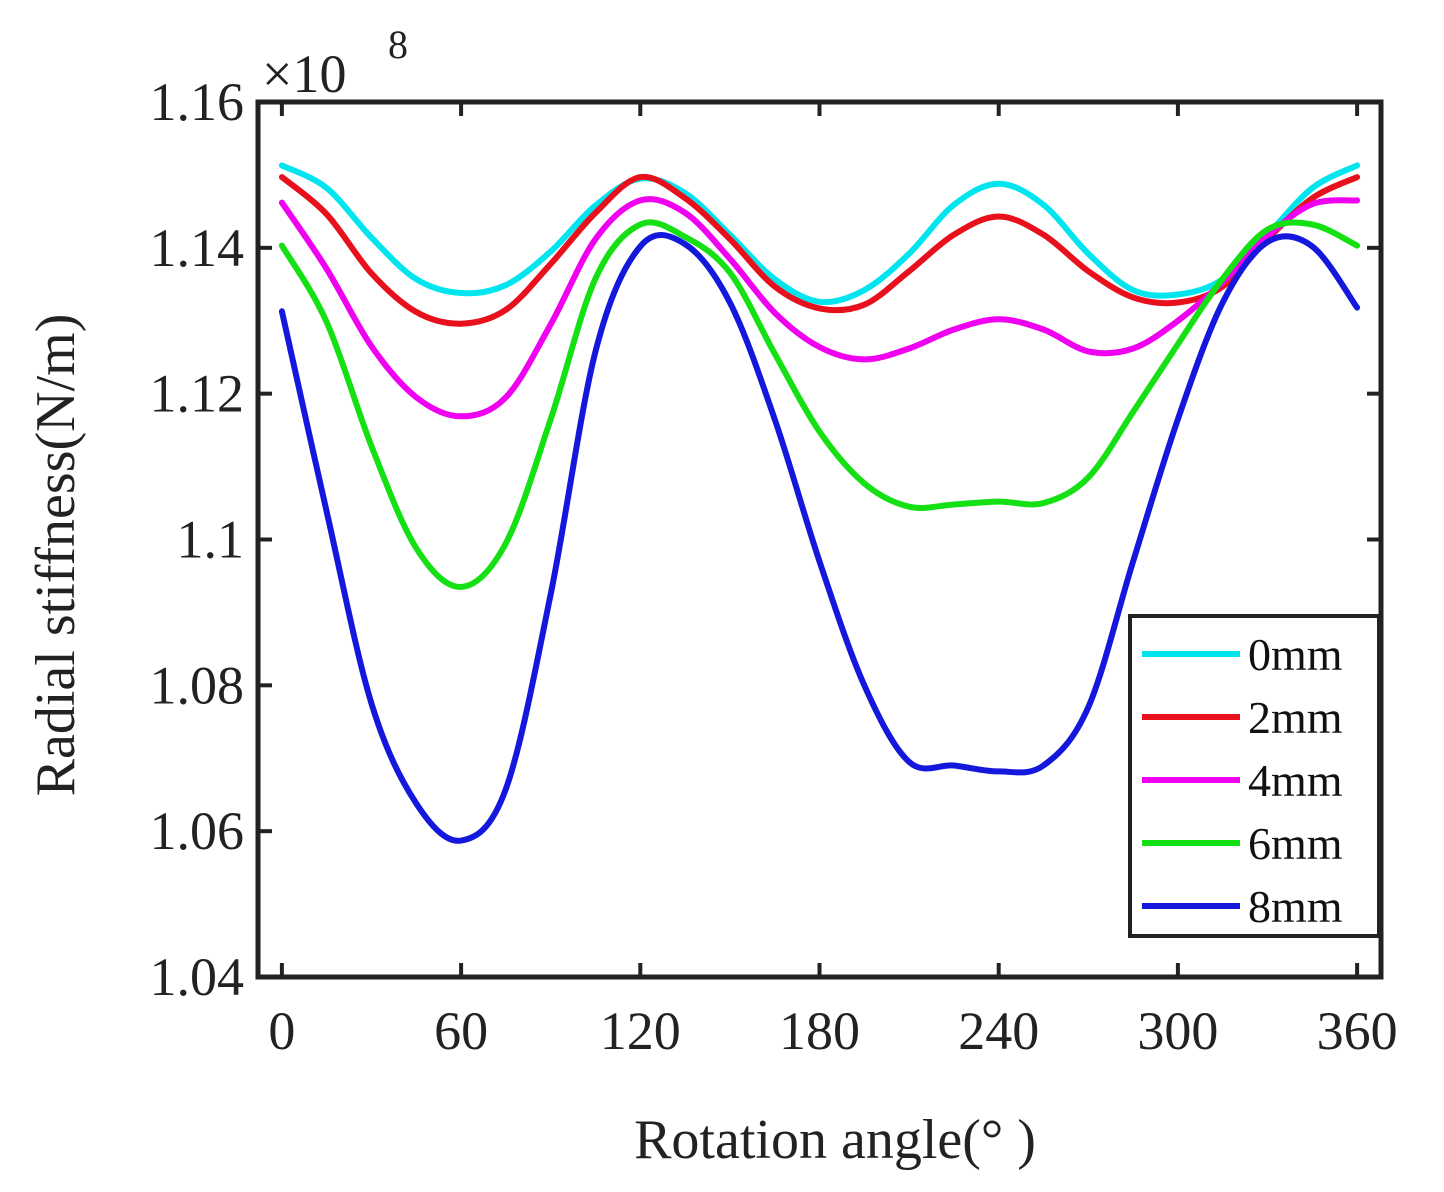 Image resolution: width=1444 pixels, height=1192 pixels. Describe the element at coordinates (1295, 906) in the screenshot. I see `legend-label-8mm: 8mm` at that location.